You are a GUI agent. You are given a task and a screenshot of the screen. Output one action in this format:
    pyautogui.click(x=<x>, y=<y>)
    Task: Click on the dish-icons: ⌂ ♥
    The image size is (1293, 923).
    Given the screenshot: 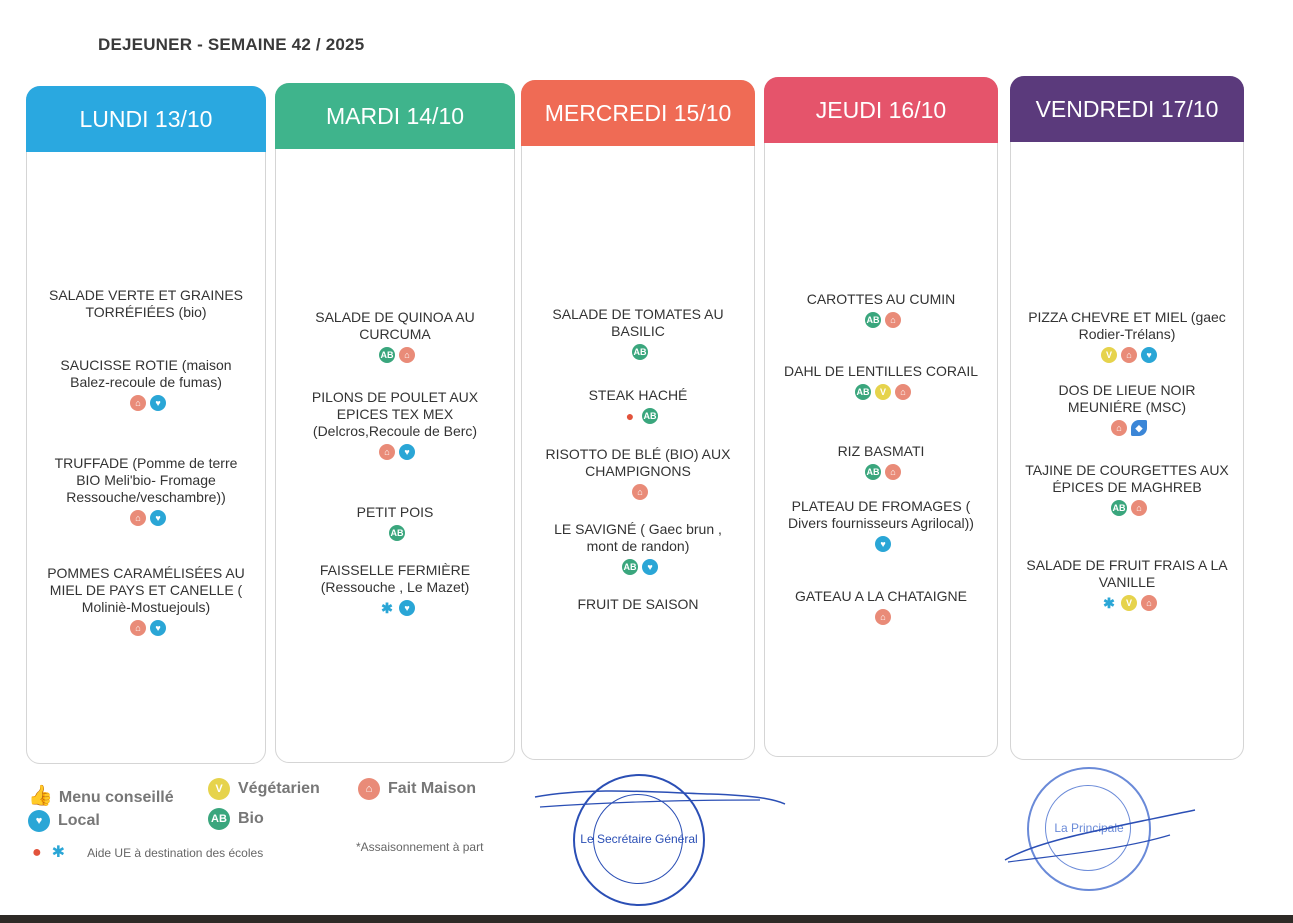 What is the action you would take?
    pyautogui.click(x=146, y=628)
    